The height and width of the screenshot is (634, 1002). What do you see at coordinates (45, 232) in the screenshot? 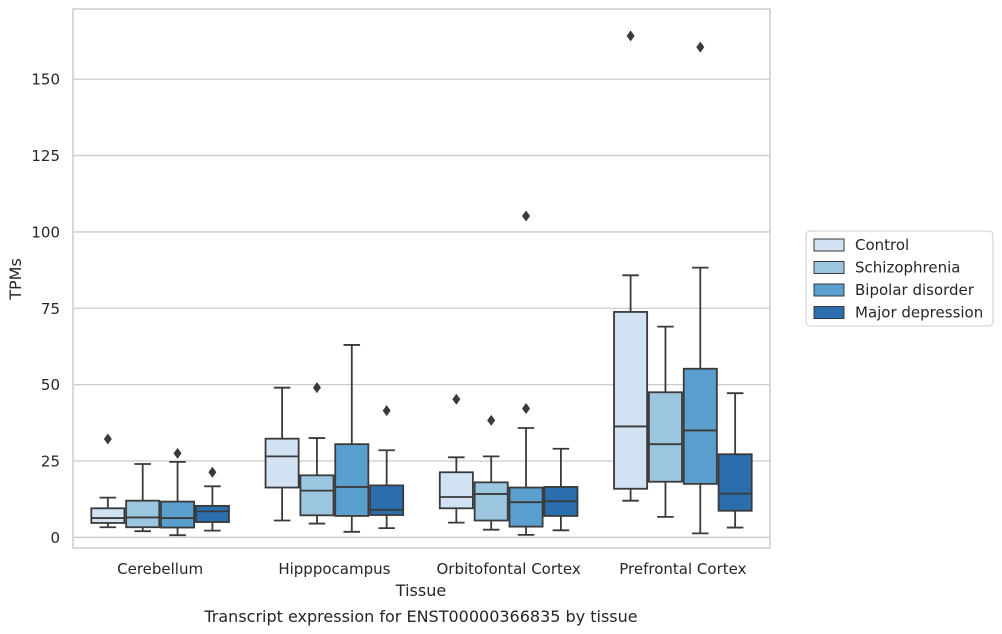
I see `y-tick-label: 100` at bounding box center [45, 232].